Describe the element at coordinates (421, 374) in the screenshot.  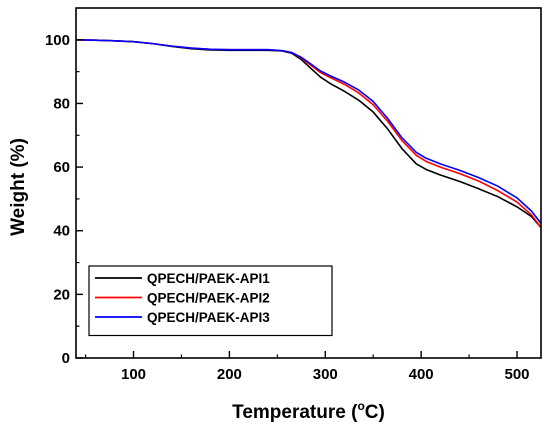
I see `x-tick-label: 400` at that location.